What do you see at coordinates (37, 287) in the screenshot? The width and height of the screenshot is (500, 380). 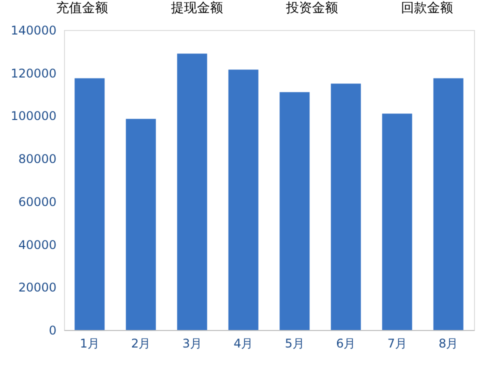 I see `y-tick-label: 20000` at bounding box center [37, 287].